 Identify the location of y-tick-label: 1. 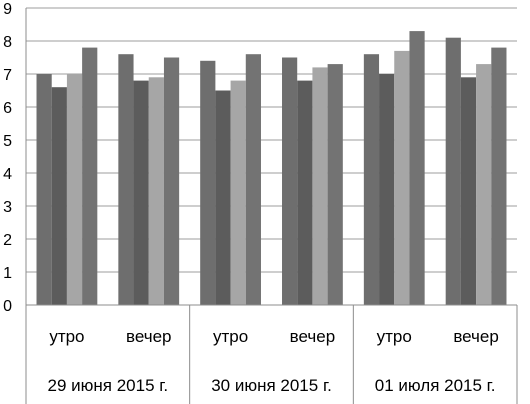
(7, 273).